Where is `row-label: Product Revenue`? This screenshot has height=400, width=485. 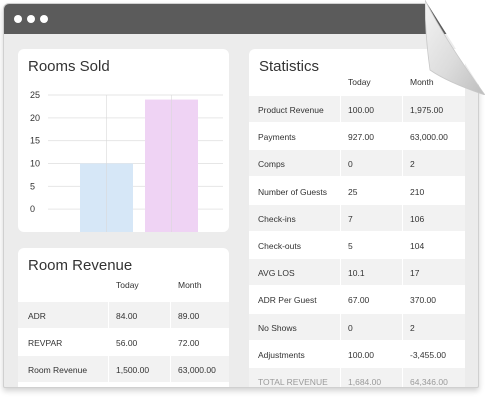
row-label: Product Revenue is located at coordinates (291, 110).